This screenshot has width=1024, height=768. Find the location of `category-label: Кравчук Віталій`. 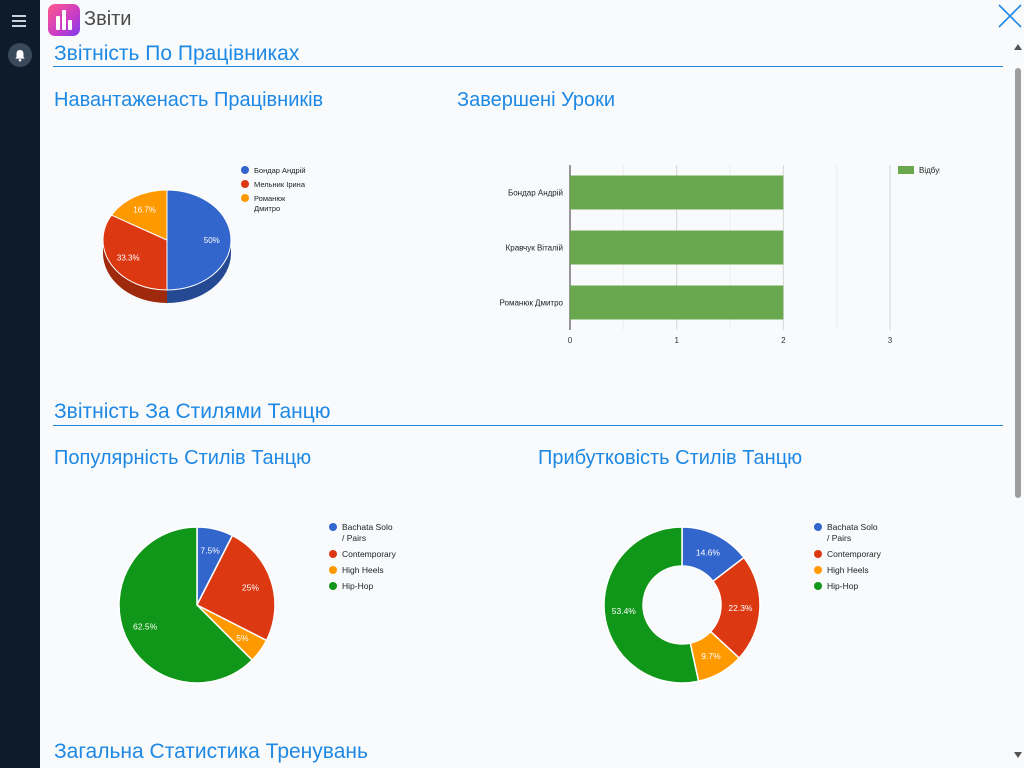

category-label: Кравчук Віталій is located at coordinates (534, 248).